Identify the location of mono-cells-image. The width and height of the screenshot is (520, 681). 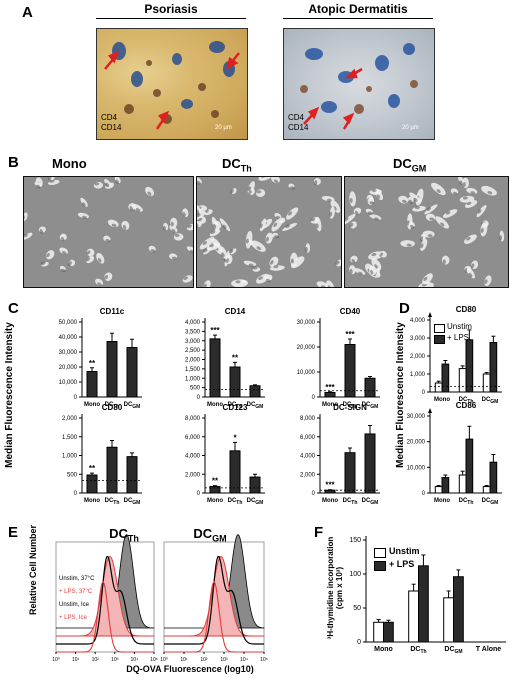
(108, 232).